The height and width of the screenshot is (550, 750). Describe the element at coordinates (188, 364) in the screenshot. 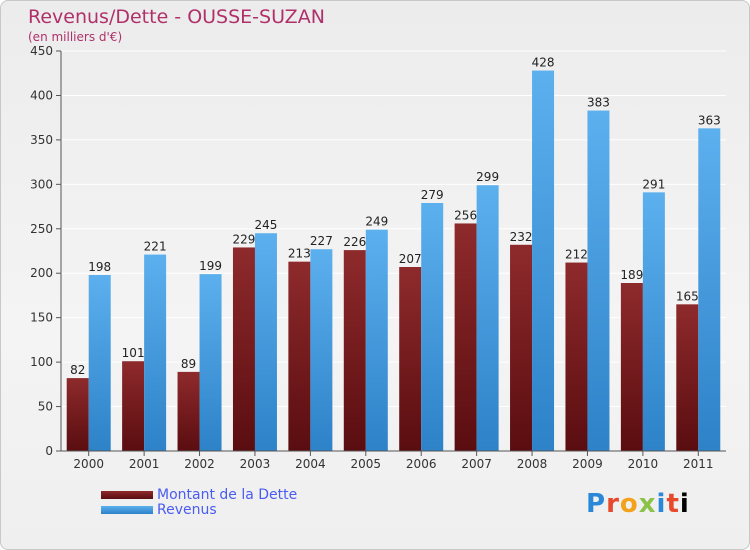

I see `data-label: 89` at that location.